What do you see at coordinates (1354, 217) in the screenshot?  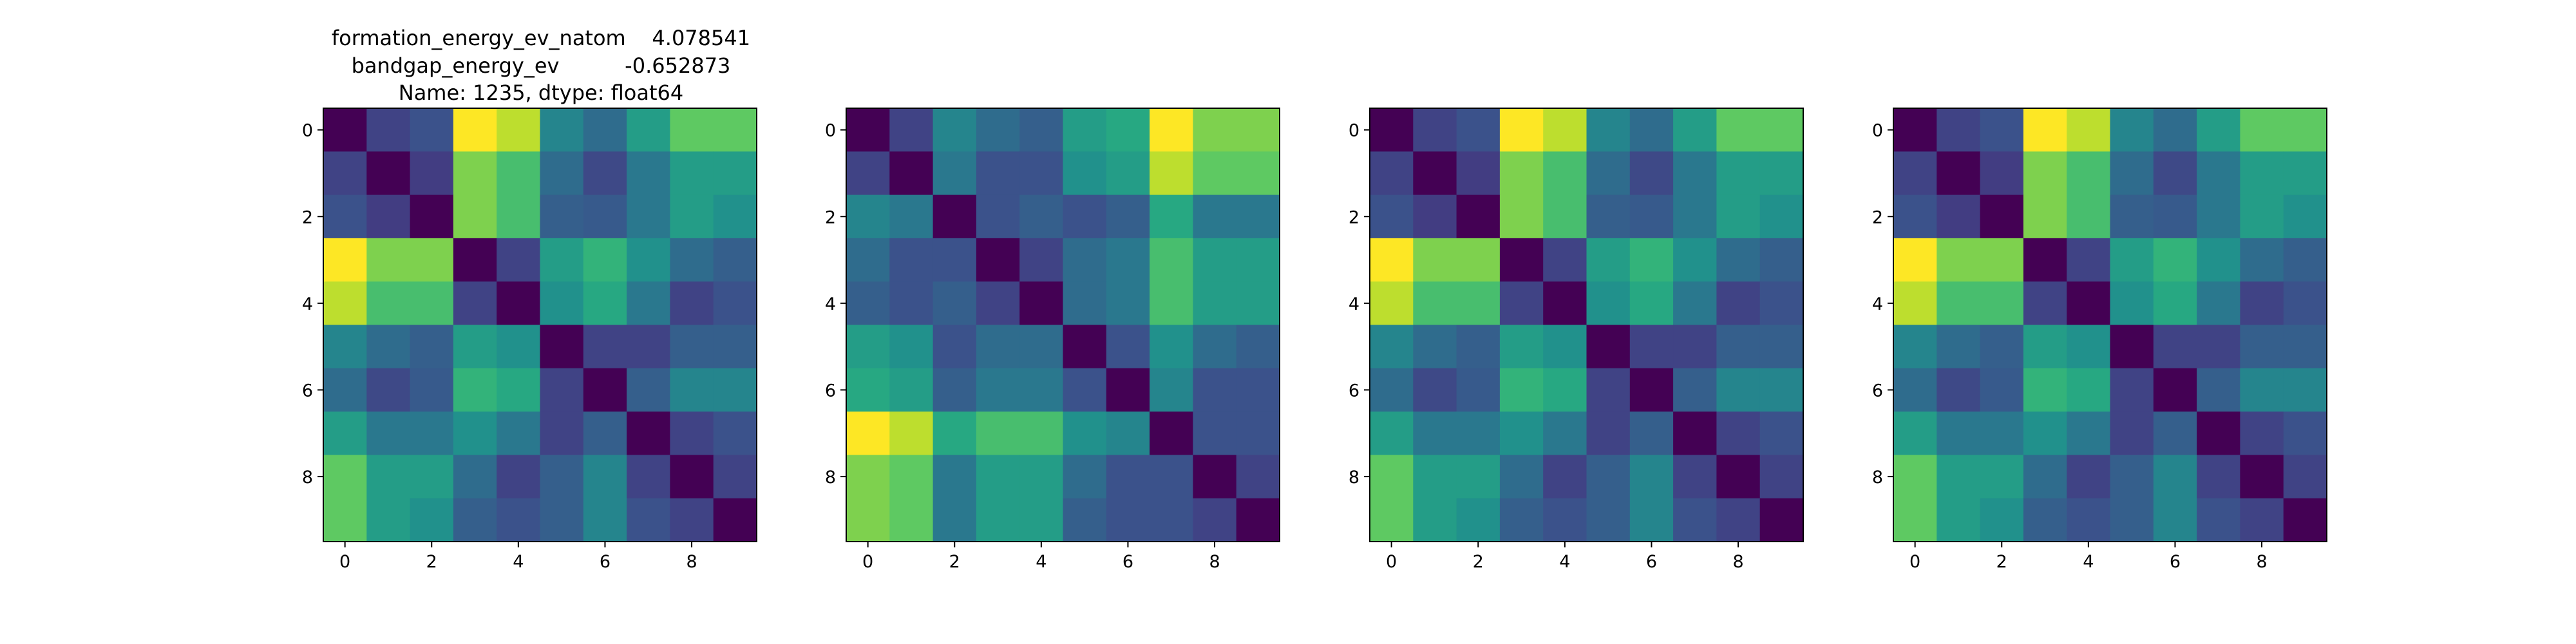 I see `y-tick-label: 2` at bounding box center [1354, 217].